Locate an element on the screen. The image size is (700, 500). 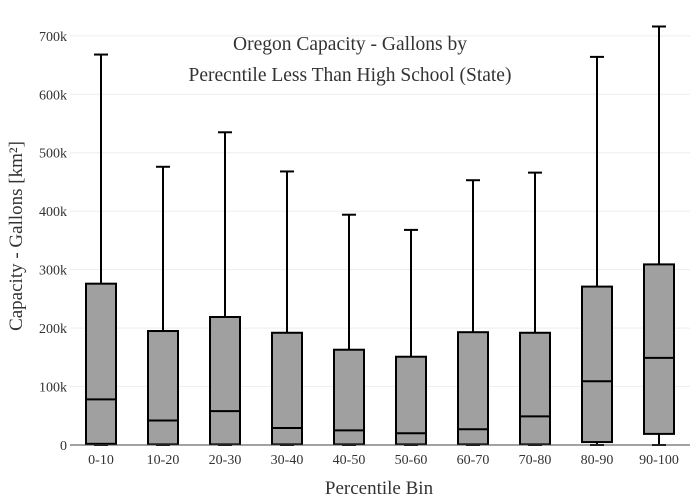
x-tick-label: 80-90 is located at coordinates (597, 460).